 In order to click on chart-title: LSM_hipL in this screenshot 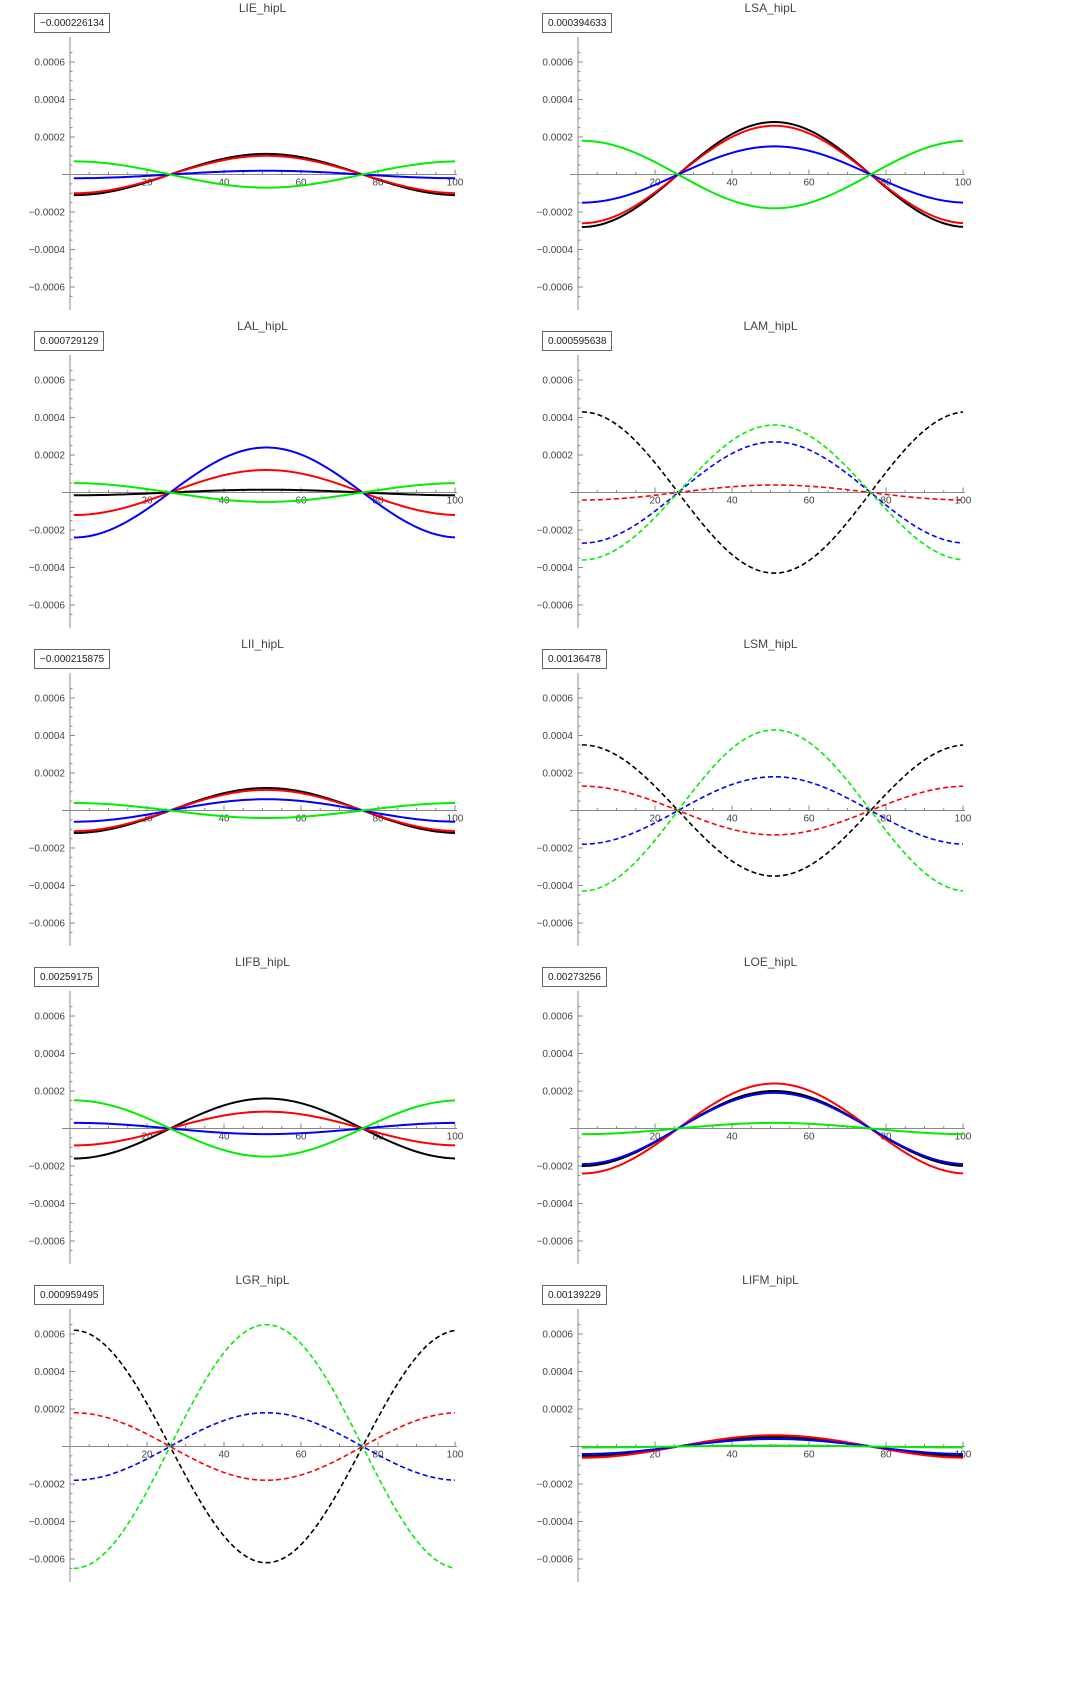, I will do `click(770, 644)`.